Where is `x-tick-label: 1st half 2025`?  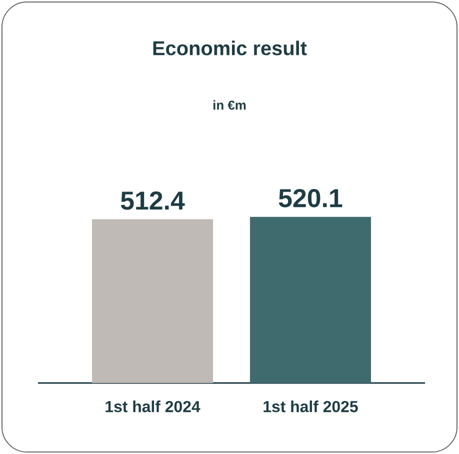 x-tick-label: 1st half 2025 is located at coordinates (311, 406).